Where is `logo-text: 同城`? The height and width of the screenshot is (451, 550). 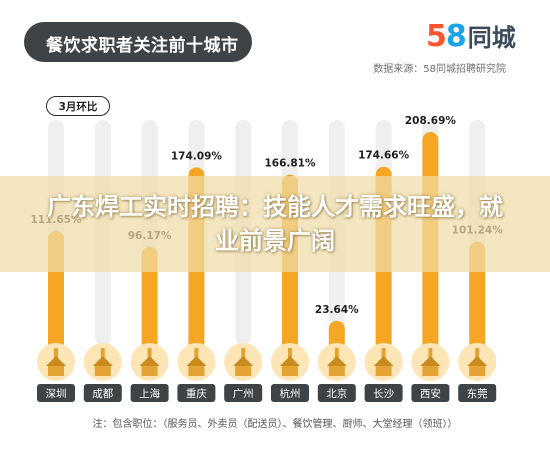 logo-text: 同城 is located at coordinates (491, 38).